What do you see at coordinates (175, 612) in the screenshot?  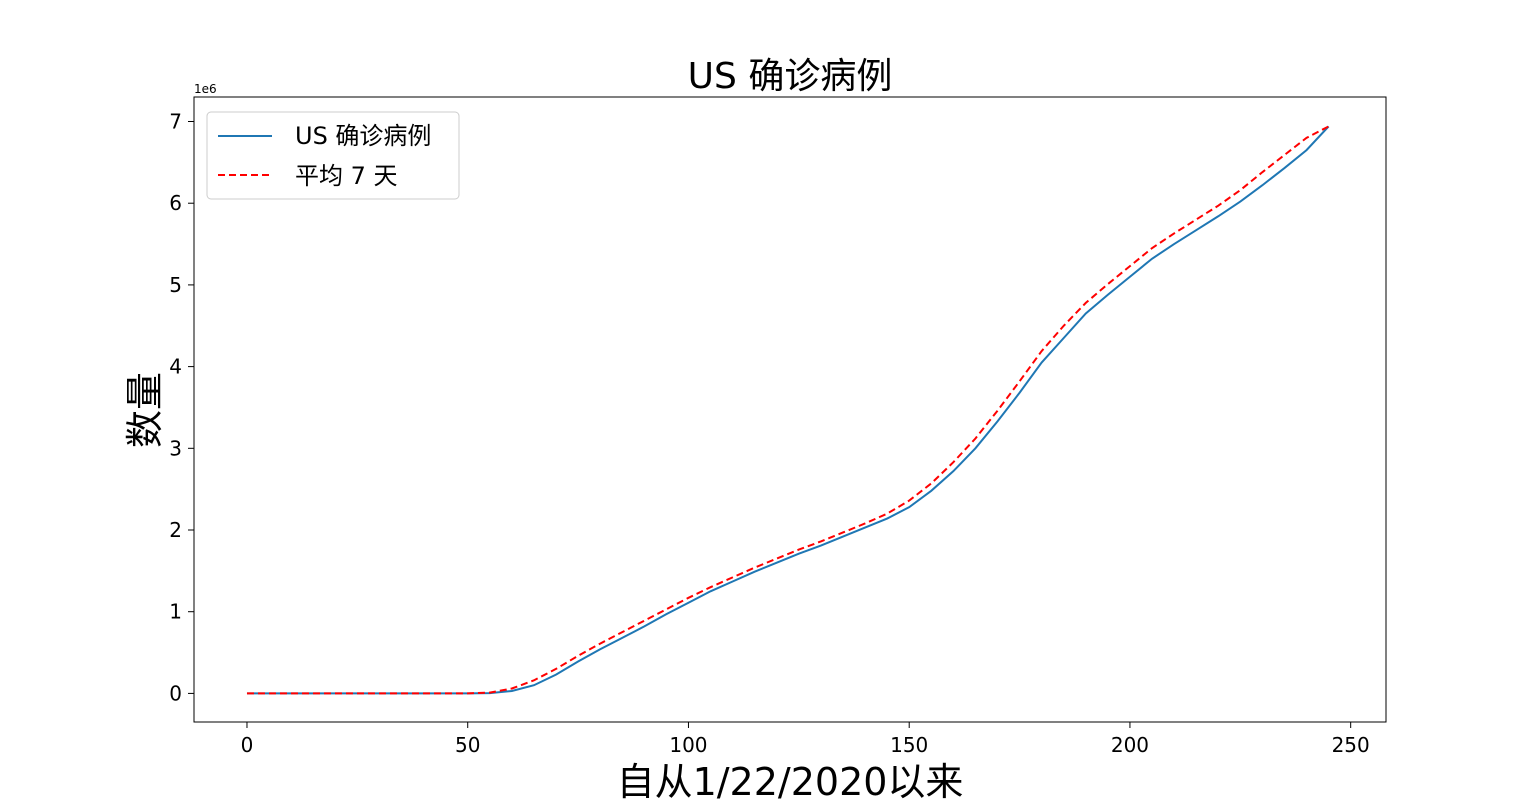 I see `y-tick-label: 1` at bounding box center [175, 612].